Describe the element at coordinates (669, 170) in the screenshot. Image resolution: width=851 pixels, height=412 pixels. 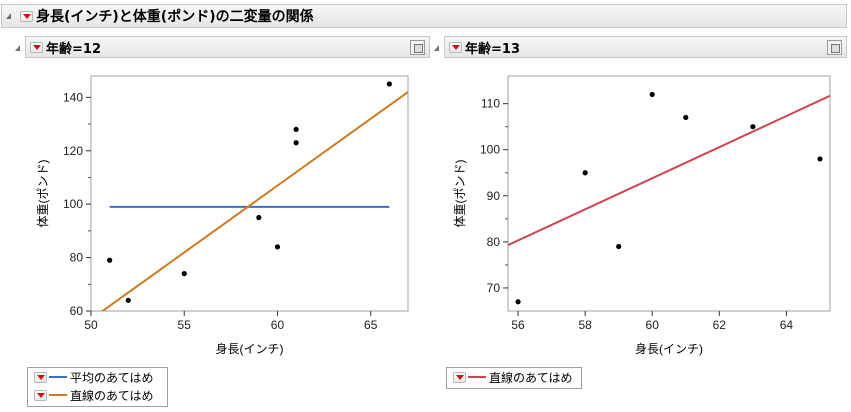
I see `fit-line` at that location.